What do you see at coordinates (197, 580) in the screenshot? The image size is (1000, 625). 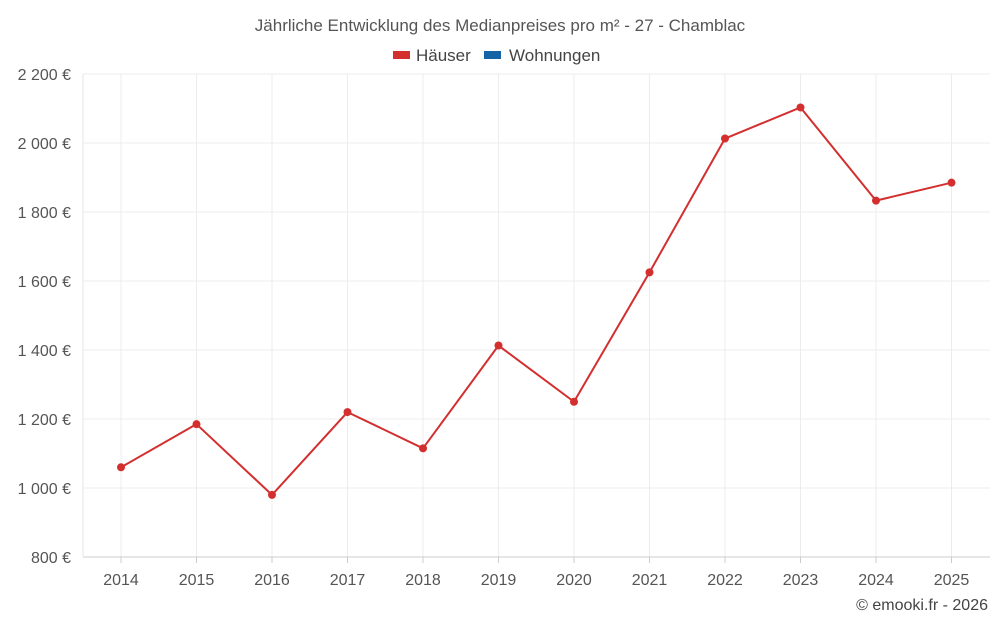 I see `x-tick-label: 2015` at bounding box center [197, 580].